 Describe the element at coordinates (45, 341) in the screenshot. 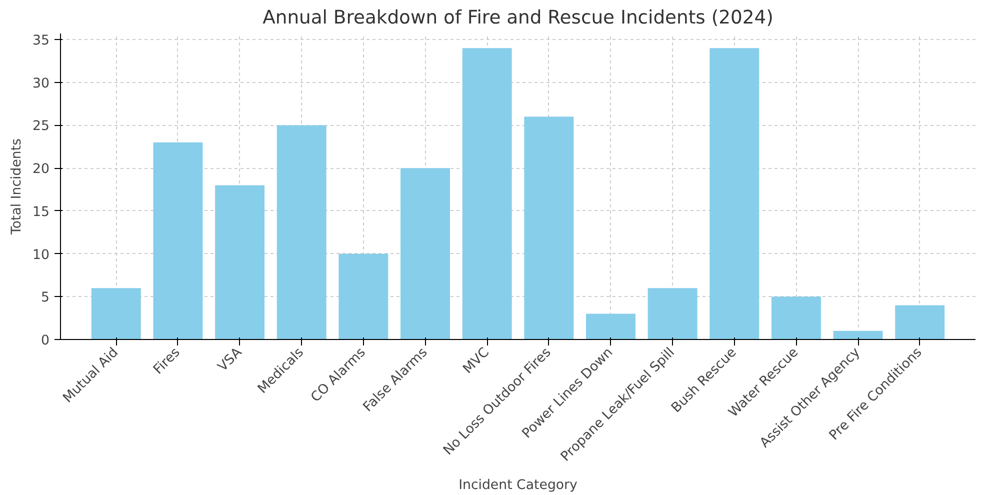

I see `y-tick-label: 0` at that location.